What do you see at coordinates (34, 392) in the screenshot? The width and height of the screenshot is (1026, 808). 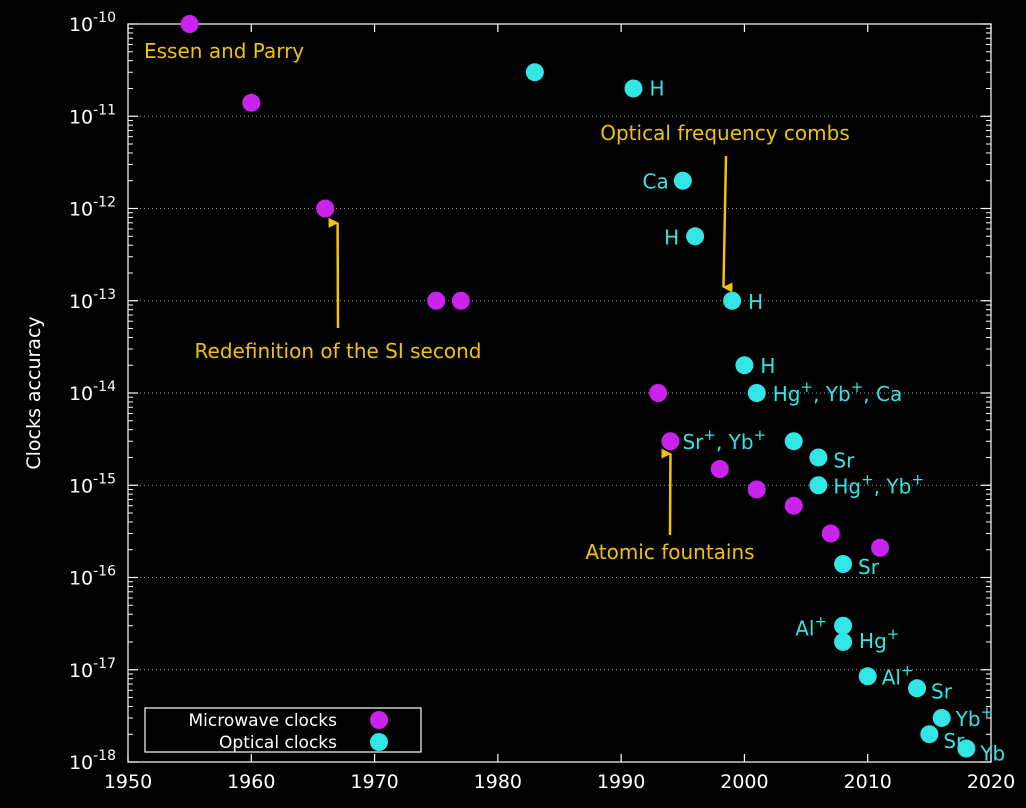 I see `y-axis-label: Clocks accuracy` at bounding box center [34, 392].